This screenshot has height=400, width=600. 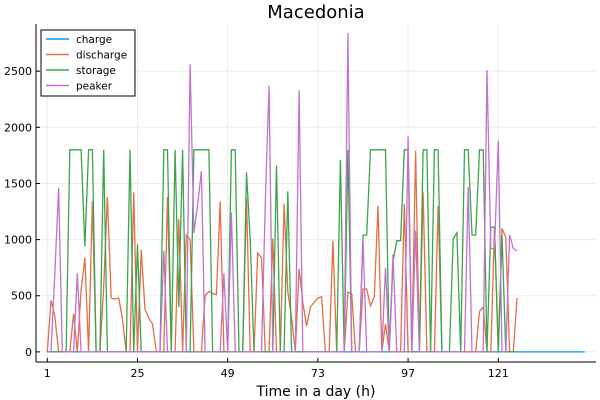 What do you see at coordinates (96, 71) in the screenshot?
I see `legend-label-storage: storage` at bounding box center [96, 71].